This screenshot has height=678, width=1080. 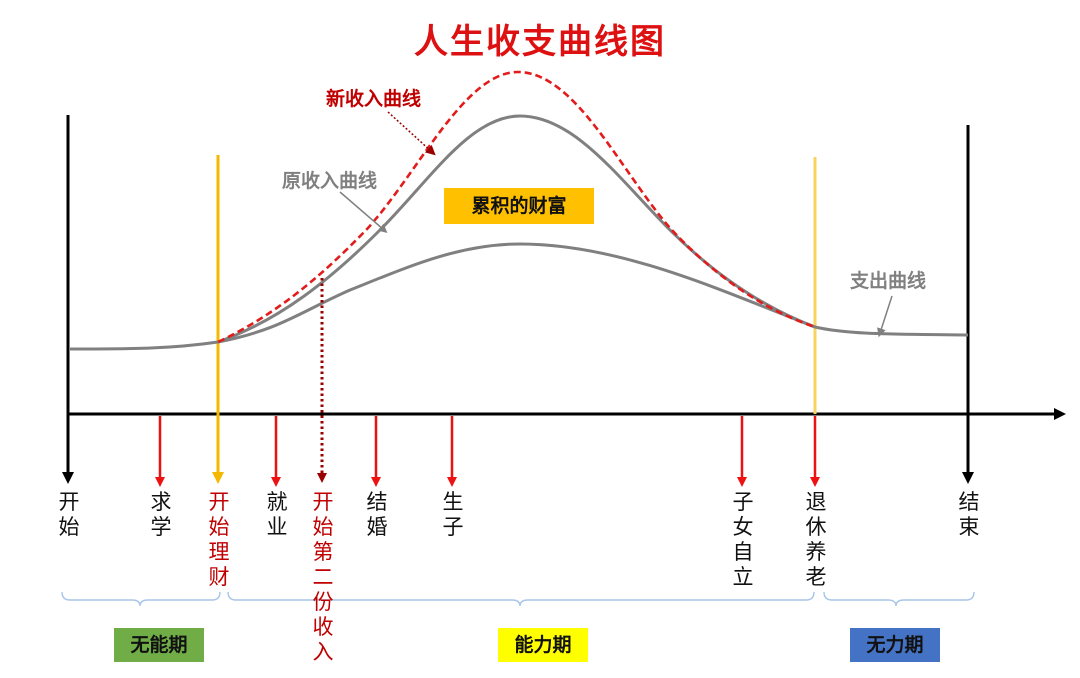 What do you see at coordinates (219, 539) in the screenshot?
I see `milestone-start-finance: 开始理财` at bounding box center [219, 539].